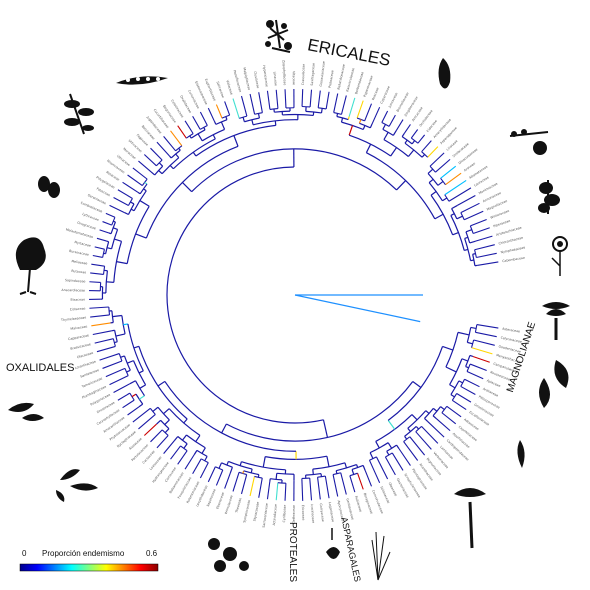  I want to click on leaf-label: Theaceae, so click(238, 505).